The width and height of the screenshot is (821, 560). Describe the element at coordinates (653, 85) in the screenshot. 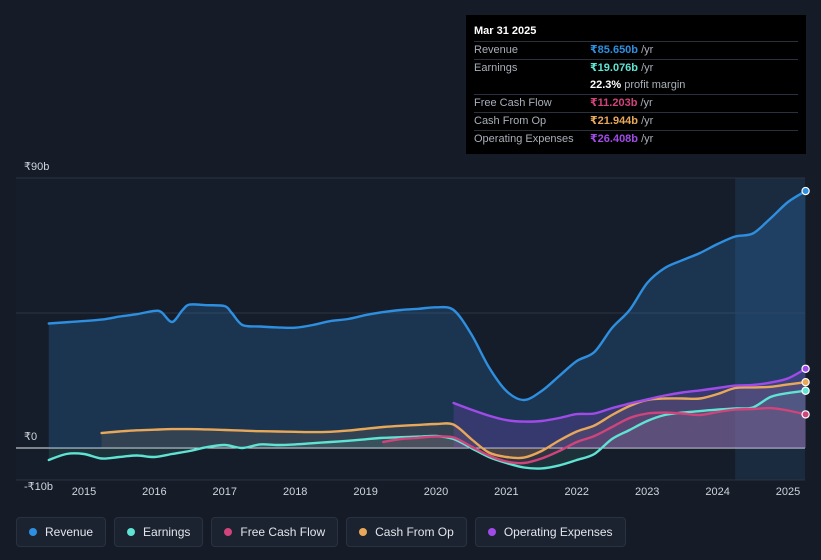

I see `tooltip-unit: profit margin` at that location.